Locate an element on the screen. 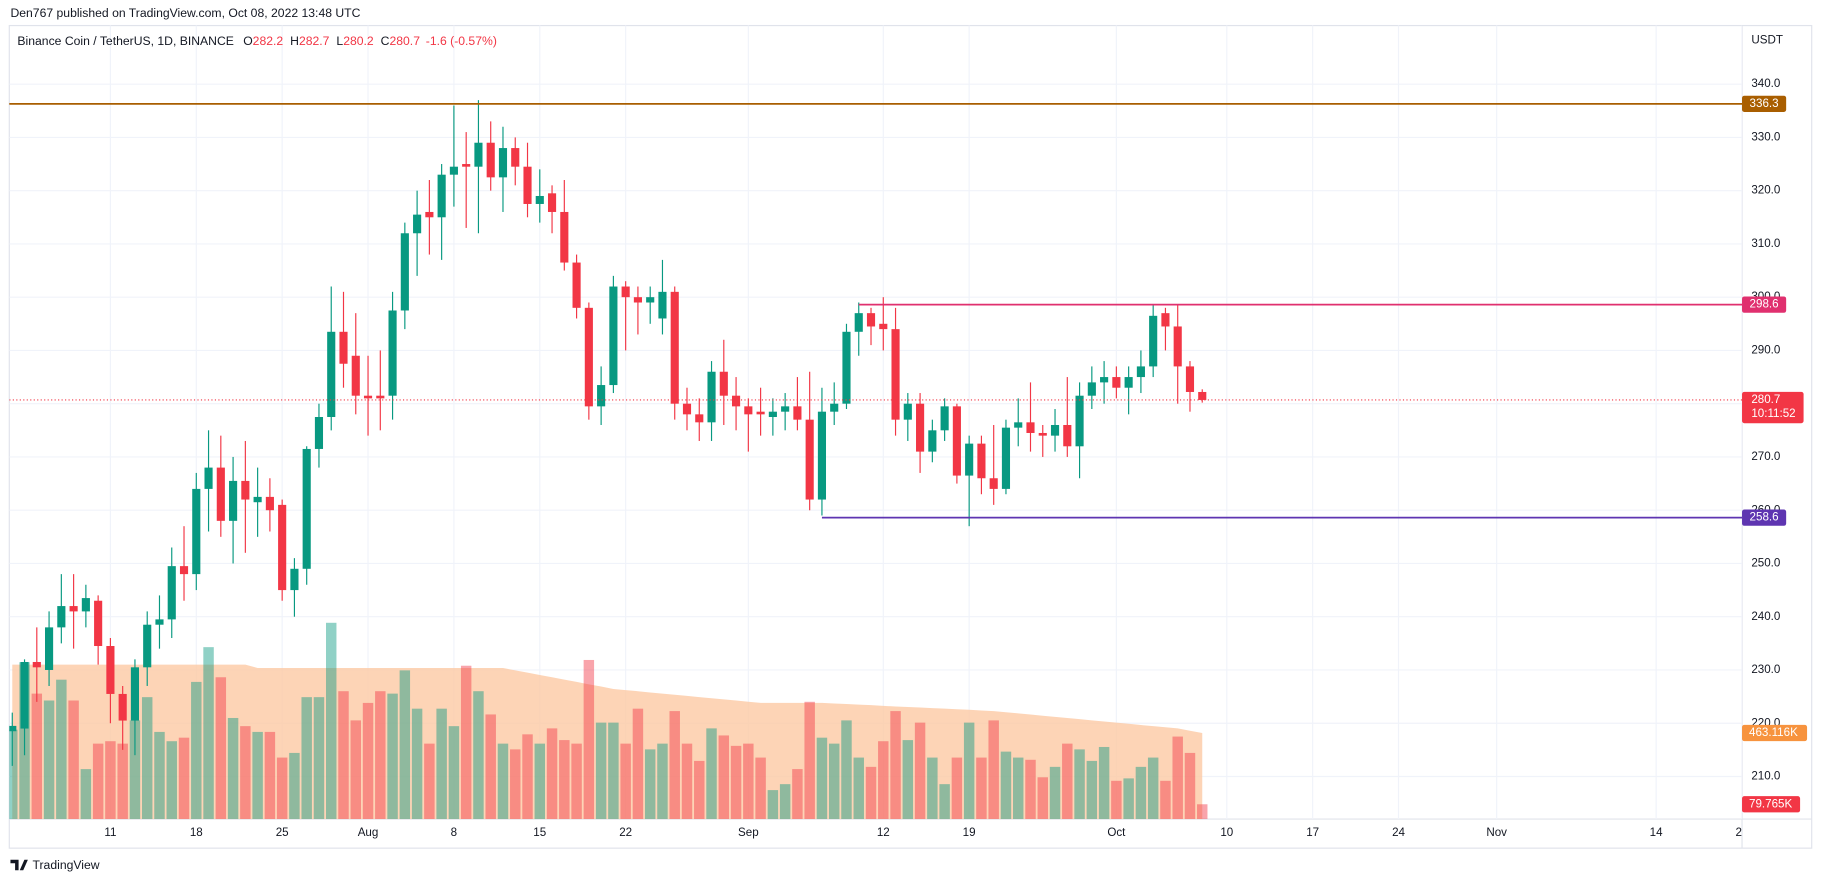 Image resolution: width=1821 pixels, height=883 pixels. symbol: Binance Coin / TetherUS, 1D, BINANCE is located at coordinates (125, 41).